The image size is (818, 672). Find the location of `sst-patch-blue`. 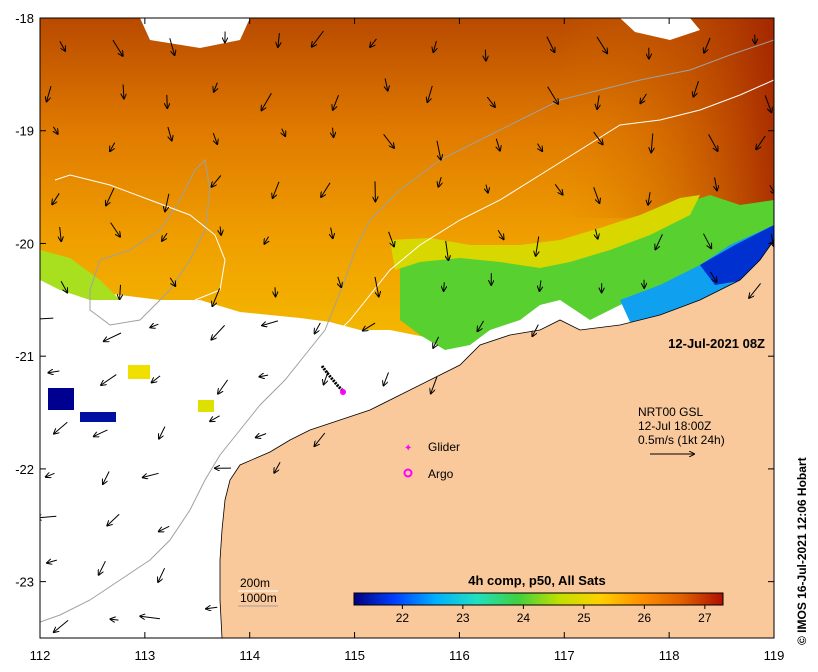

sst-patch-blue is located at coordinates (61, 399).